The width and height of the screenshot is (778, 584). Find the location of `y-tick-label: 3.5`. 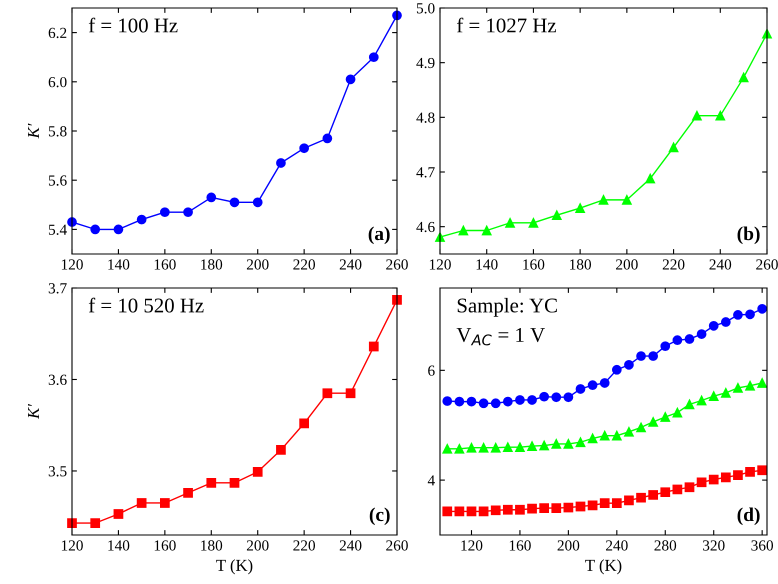

y-tick-label: 3.5 is located at coordinates (57, 471).